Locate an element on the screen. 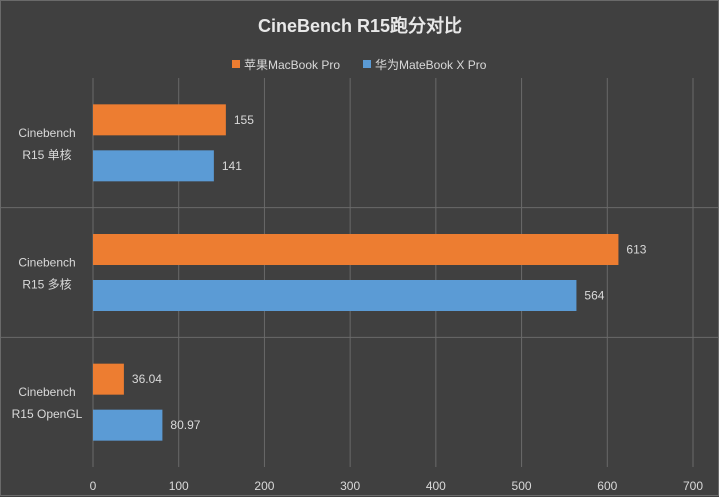 The image size is (719, 497). x-tick-label: 200 is located at coordinates (264, 486).